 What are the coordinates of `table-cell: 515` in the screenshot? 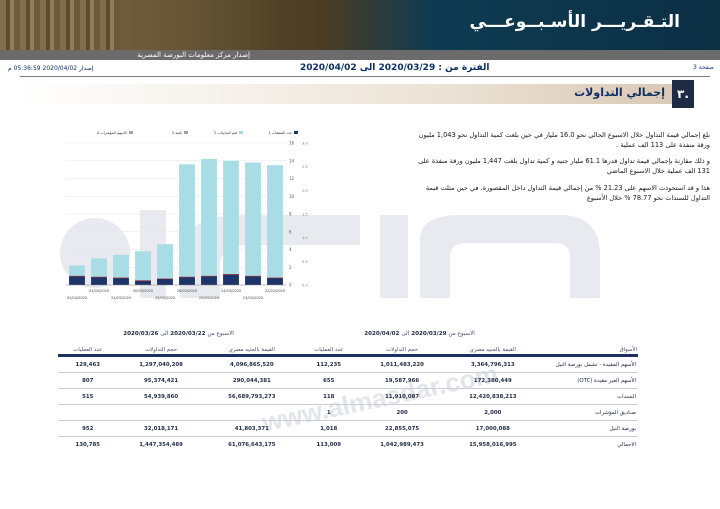 It's located at (88, 396).